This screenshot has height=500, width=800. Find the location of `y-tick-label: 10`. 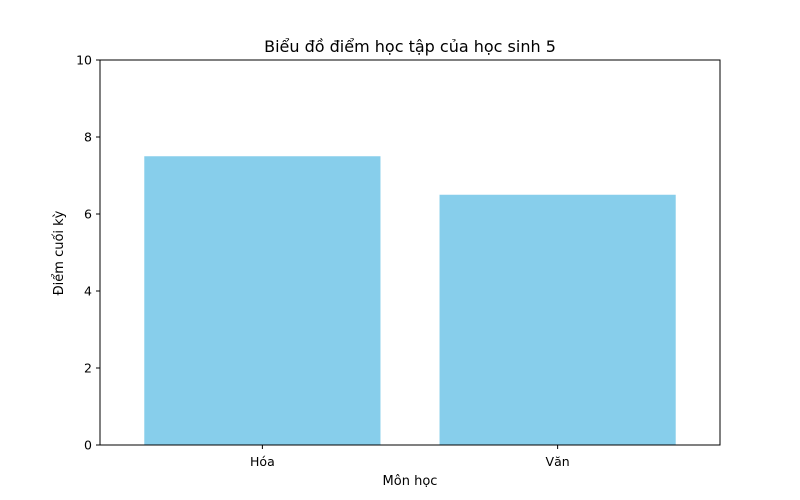

y-tick-label: 10 is located at coordinates (84, 60).